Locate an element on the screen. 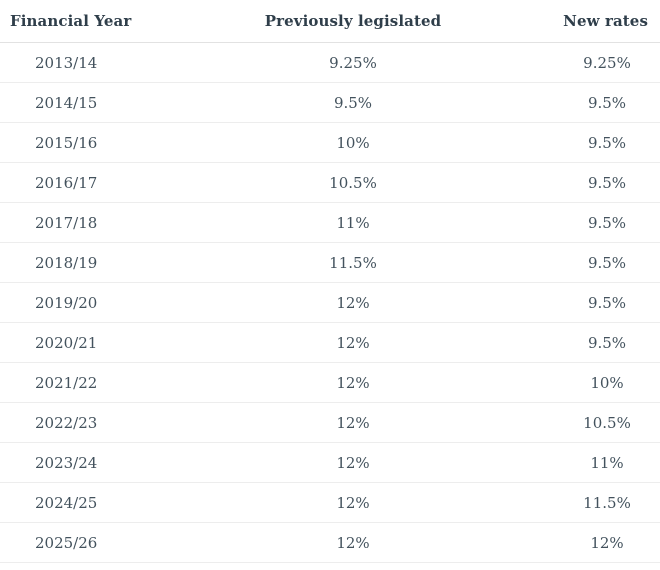 The height and width of the screenshot is (570, 660). table-row: 2016/17 10.5% 9.5% is located at coordinates (330, 182).